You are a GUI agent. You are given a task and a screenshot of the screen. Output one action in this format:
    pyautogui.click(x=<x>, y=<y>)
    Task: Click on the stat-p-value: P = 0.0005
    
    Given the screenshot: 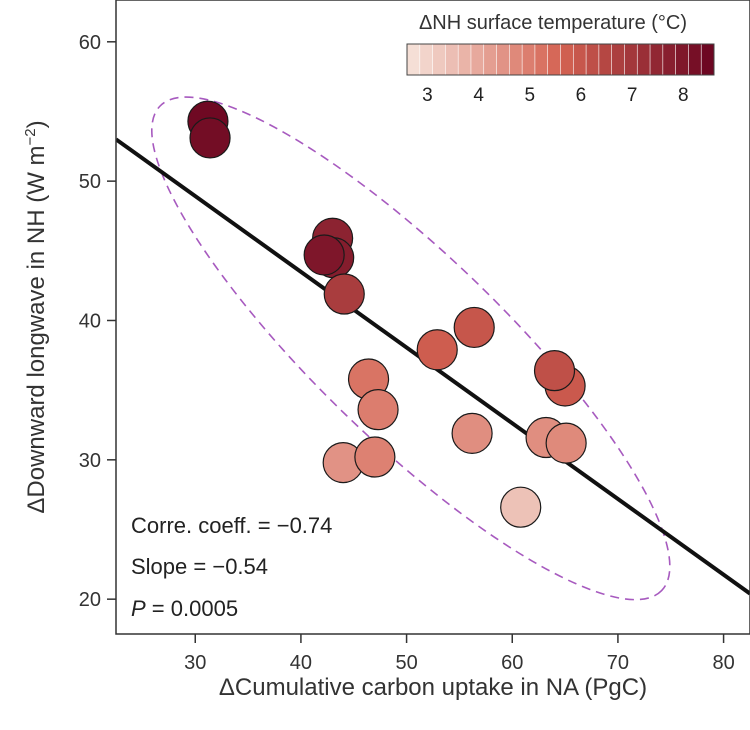 What is the action you would take?
    pyautogui.click(x=184, y=608)
    